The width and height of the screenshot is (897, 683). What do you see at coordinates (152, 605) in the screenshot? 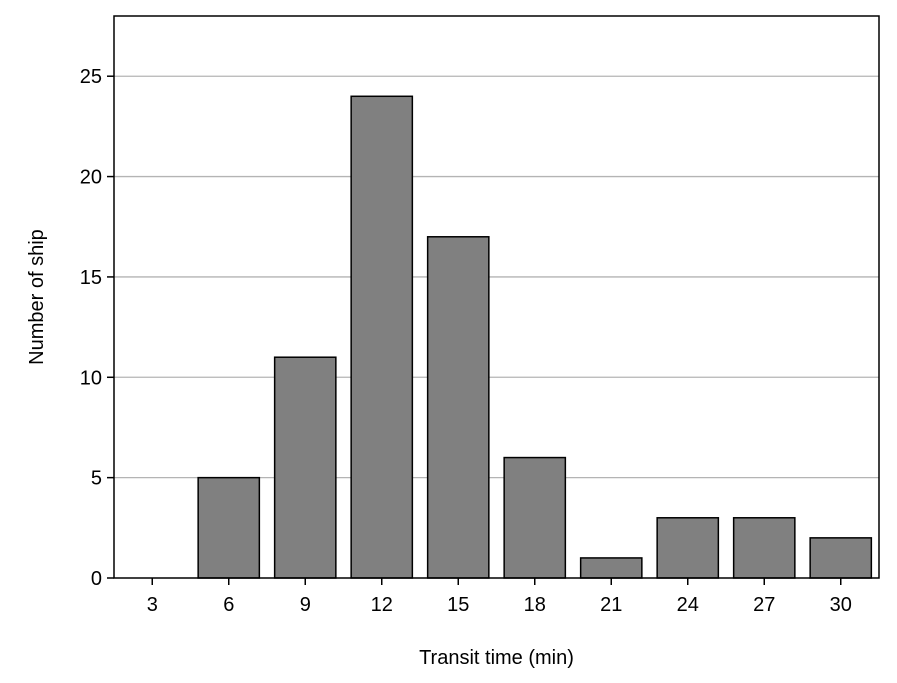
I see `x-tick-label: 3` at bounding box center [152, 605].